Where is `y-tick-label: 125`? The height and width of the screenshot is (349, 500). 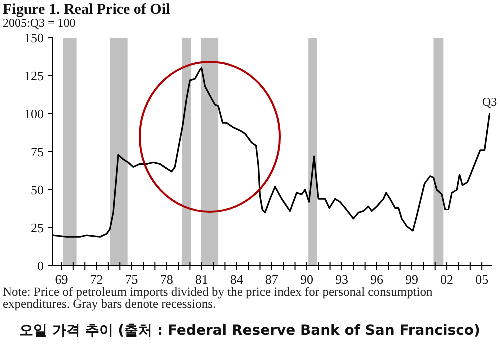
y-tick-label: 125 is located at coordinates (34, 76).